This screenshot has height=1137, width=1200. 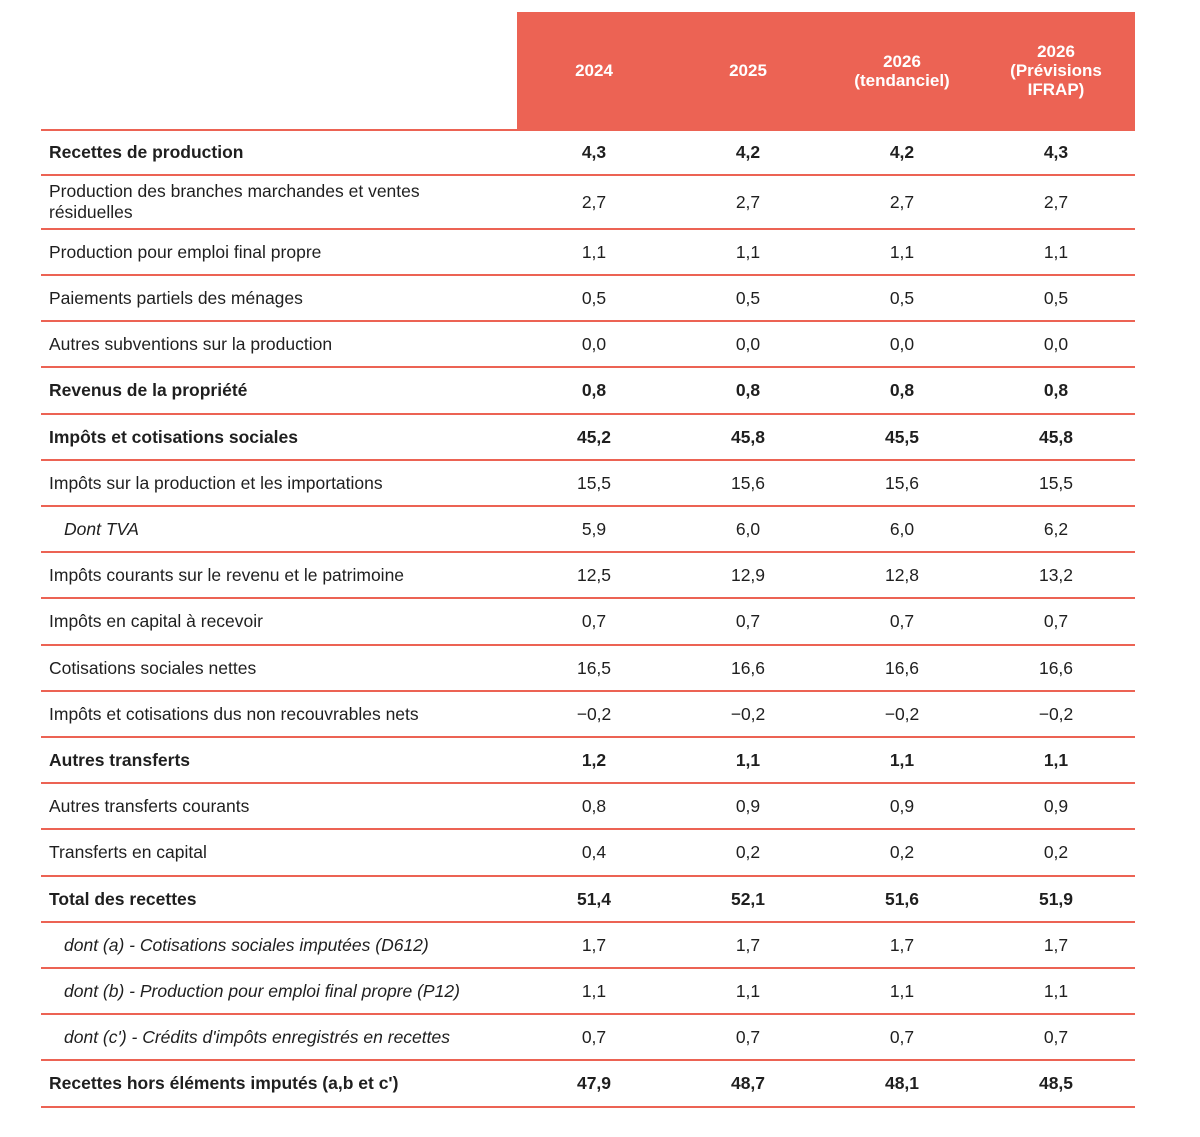 What do you see at coordinates (902, 898) in the screenshot?
I see `table-cell: 51,6` at bounding box center [902, 898].